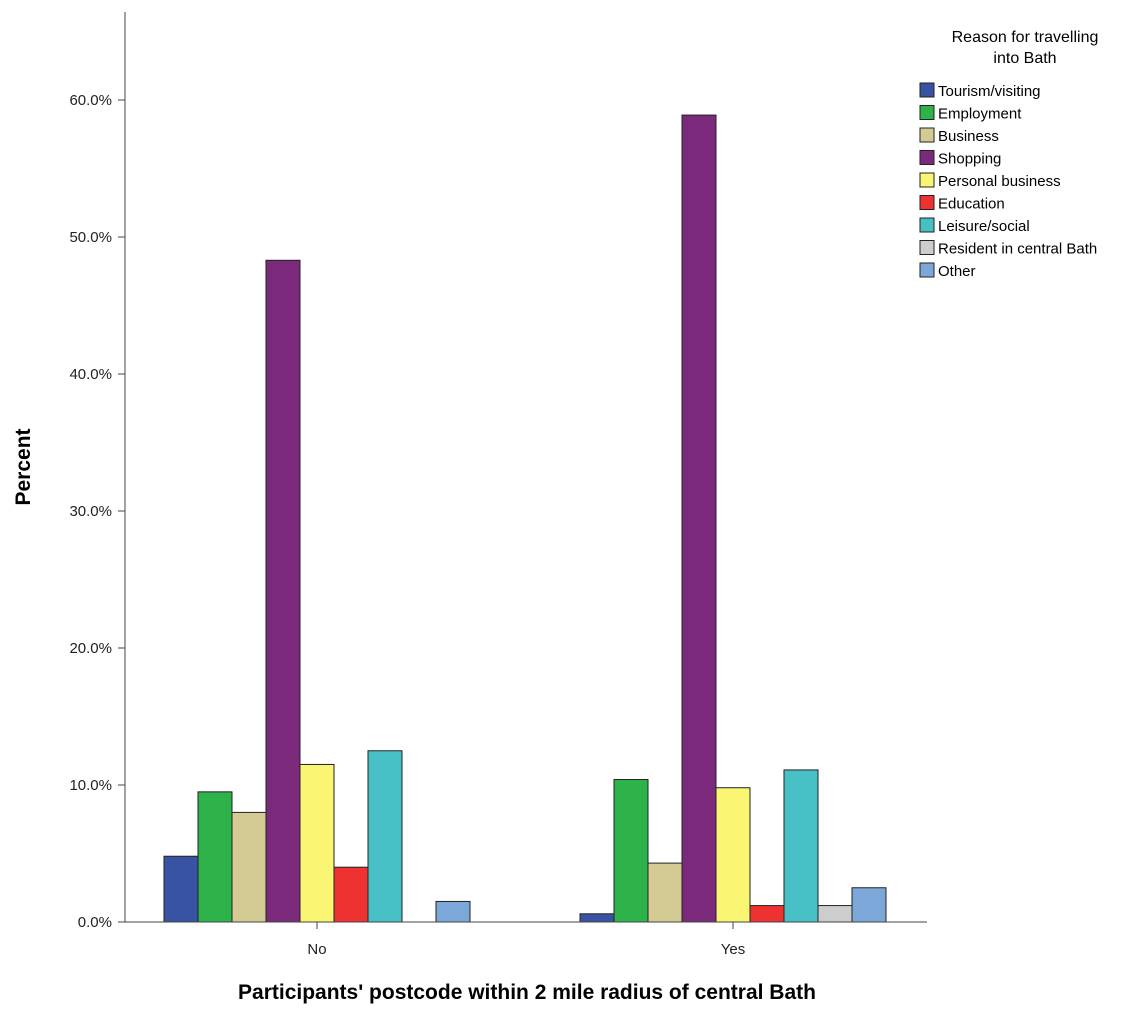  Describe the element at coordinates (597, 918) in the screenshot. I see `bar-yes-tourism-visiting` at that location.